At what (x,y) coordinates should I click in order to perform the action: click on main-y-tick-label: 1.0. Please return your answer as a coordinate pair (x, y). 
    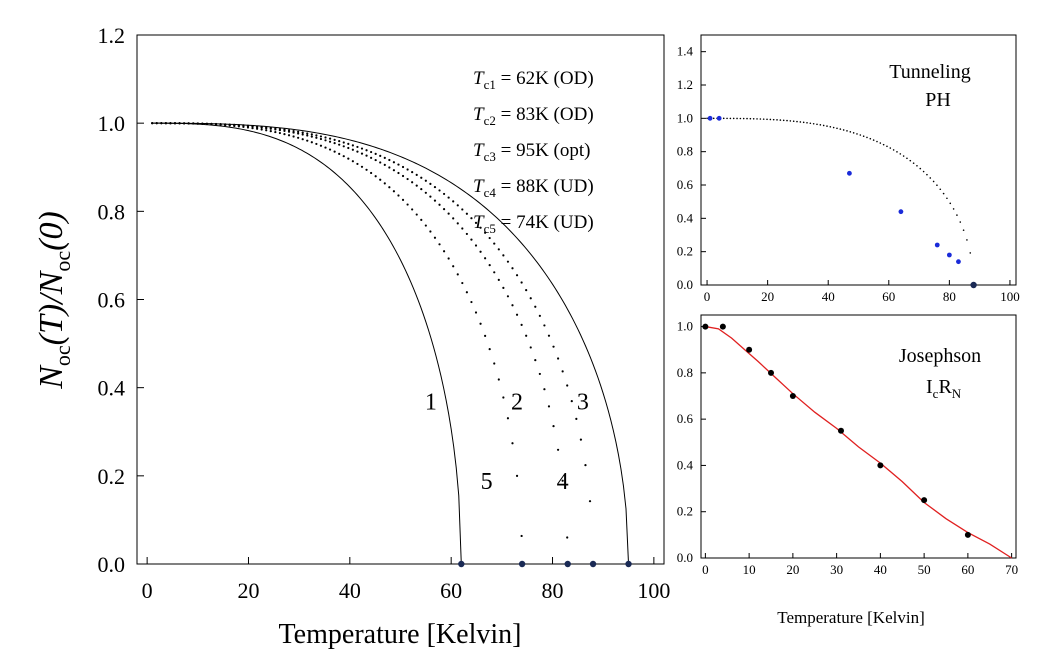
    Looking at the image, I should click on (112, 123).